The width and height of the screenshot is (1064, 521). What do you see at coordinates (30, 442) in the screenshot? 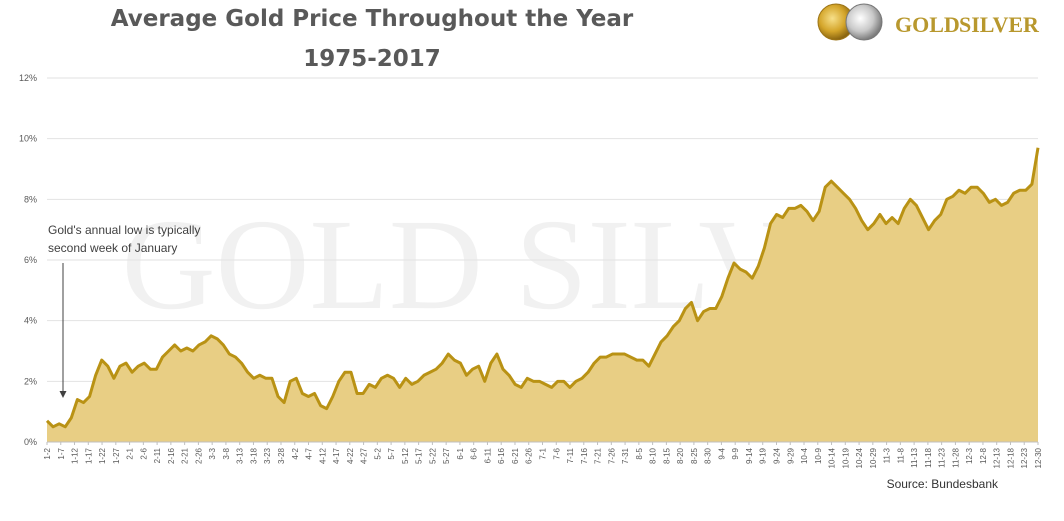
I see `y-tick-label: 0%` at bounding box center [30, 442].